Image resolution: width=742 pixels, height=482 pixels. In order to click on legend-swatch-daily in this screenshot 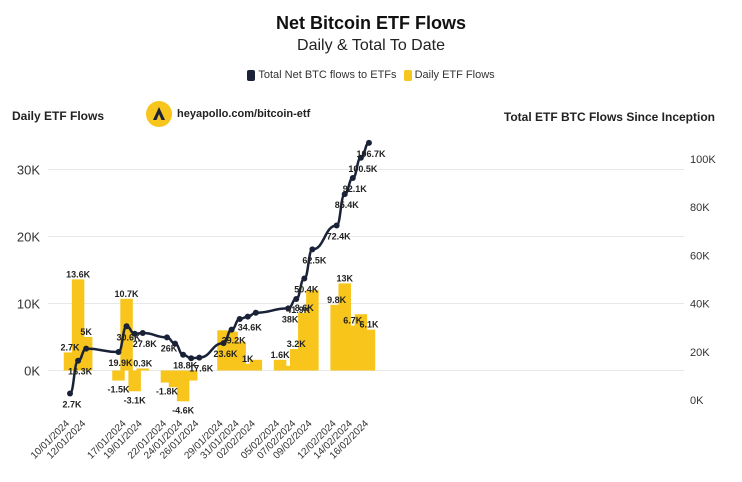, I will do `click(407, 75)`.